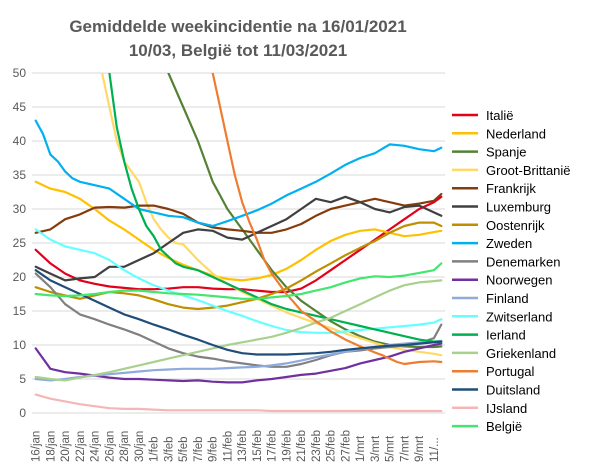  Describe the element at coordinates (506, 152) in the screenshot. I see `legend-label-spanje: Spanje` at that location.